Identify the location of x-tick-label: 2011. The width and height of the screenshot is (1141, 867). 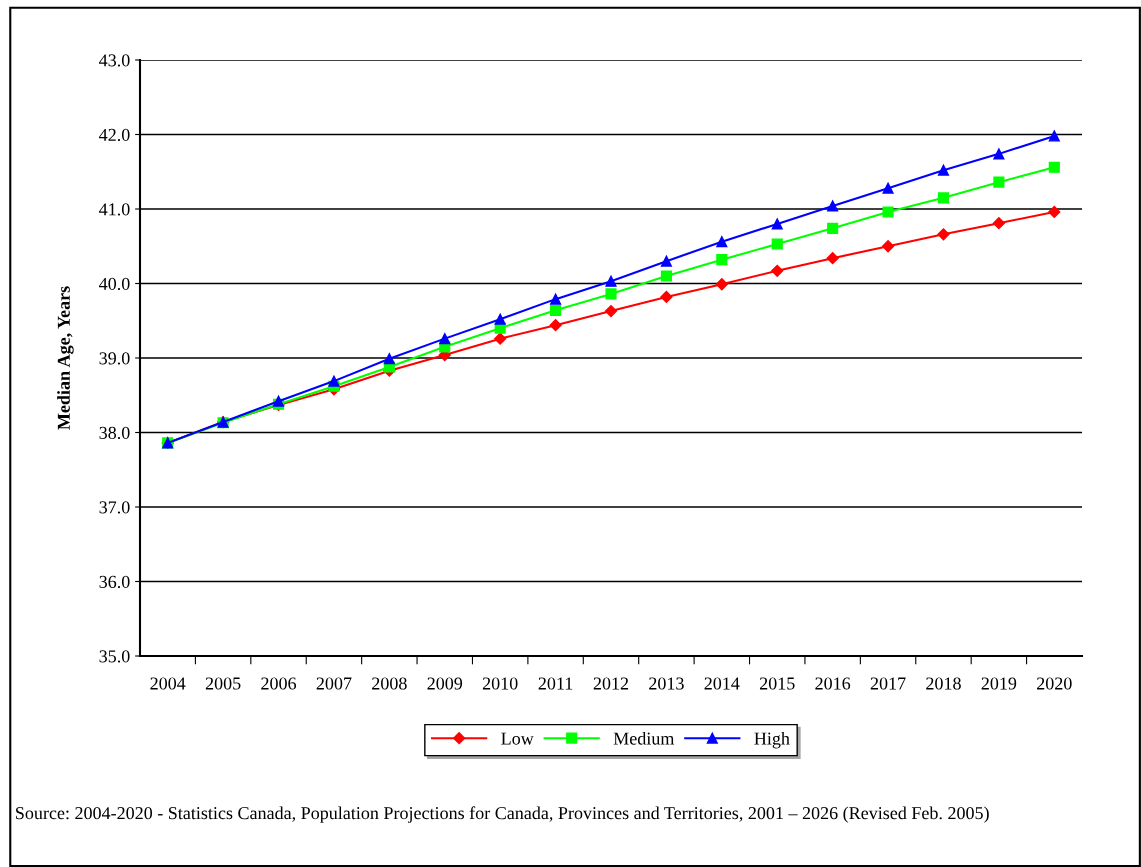
(555, 683).